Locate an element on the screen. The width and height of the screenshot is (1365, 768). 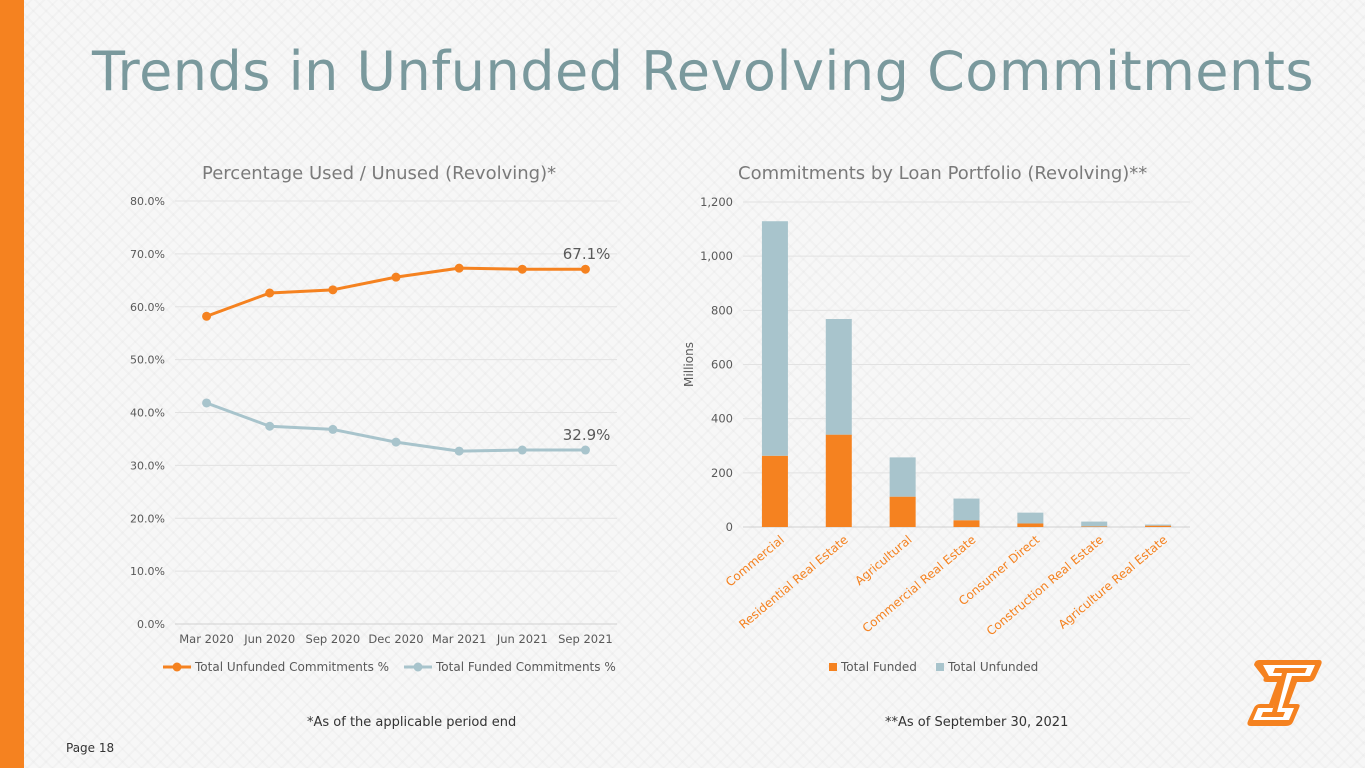
legend-label: Total Funded Commitments % is located at coordinates (525, 667).